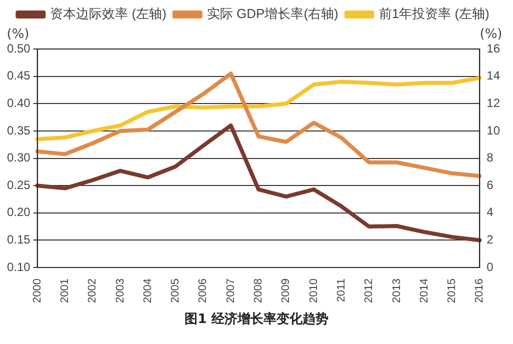 This screenshot has height=344, width=513. I want to click on legend-label: 资本边际效率 (左轴), so click(108, 14).